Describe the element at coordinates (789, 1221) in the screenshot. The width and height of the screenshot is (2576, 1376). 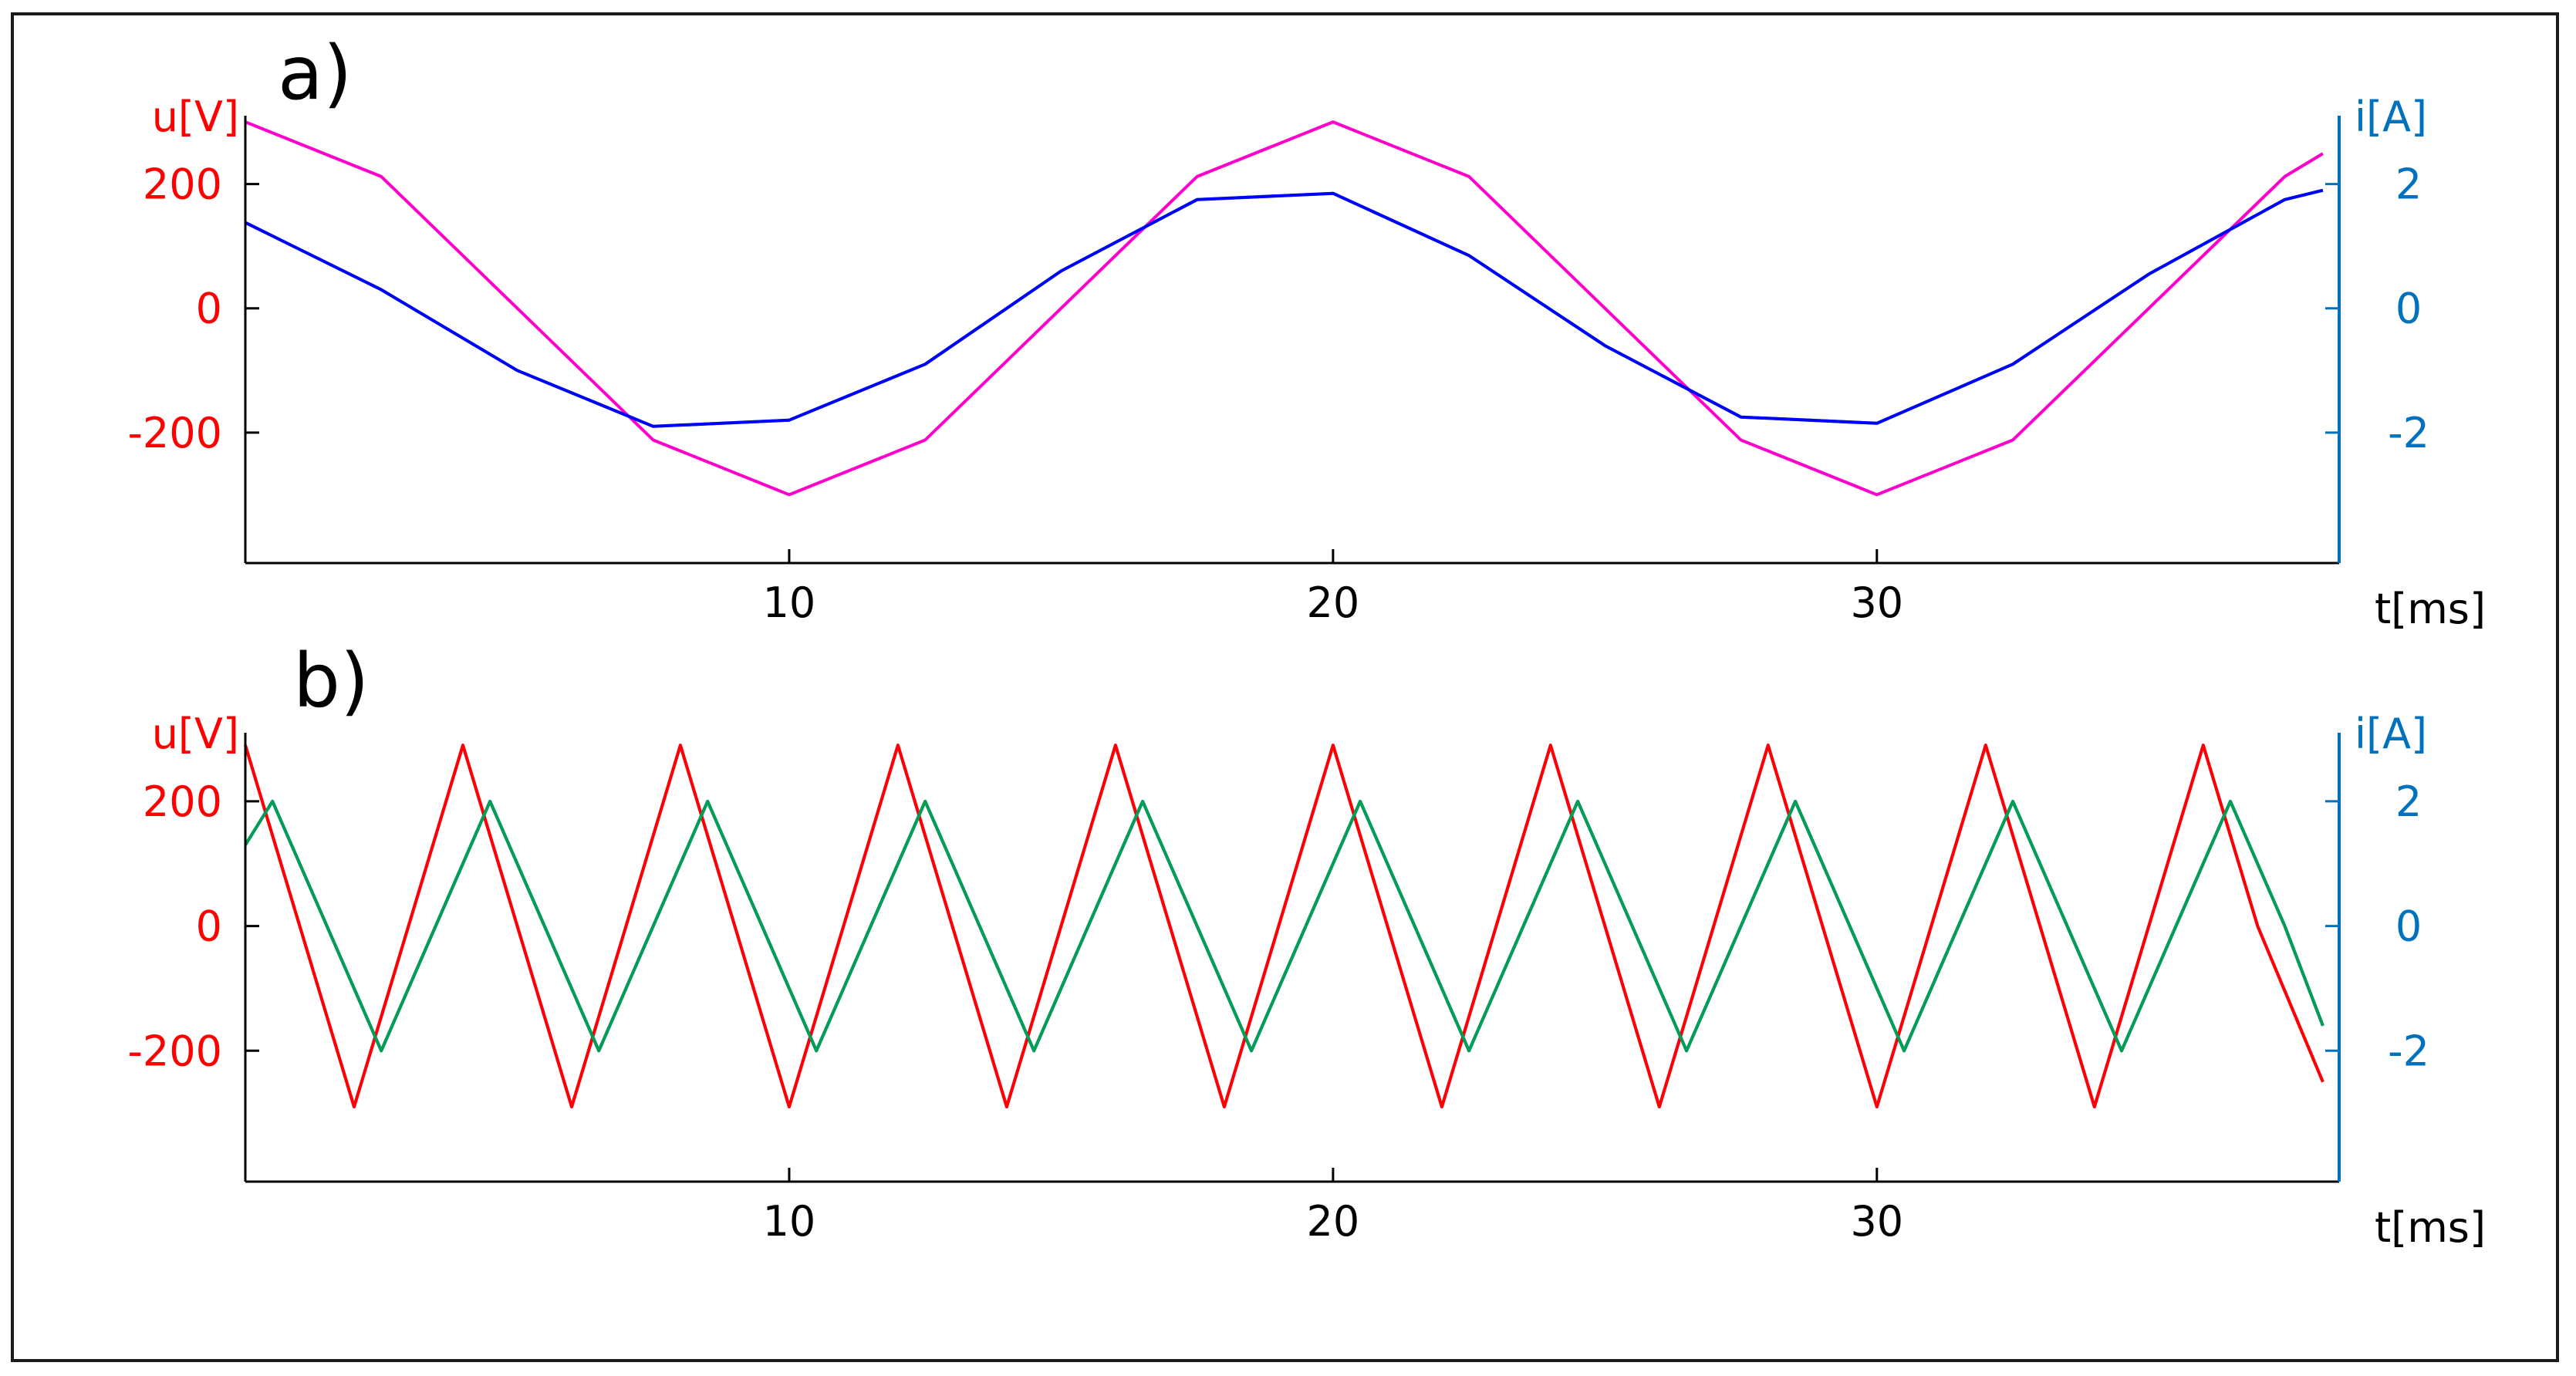
I see `panel-b-x-tick-label-0: 10` at that location.